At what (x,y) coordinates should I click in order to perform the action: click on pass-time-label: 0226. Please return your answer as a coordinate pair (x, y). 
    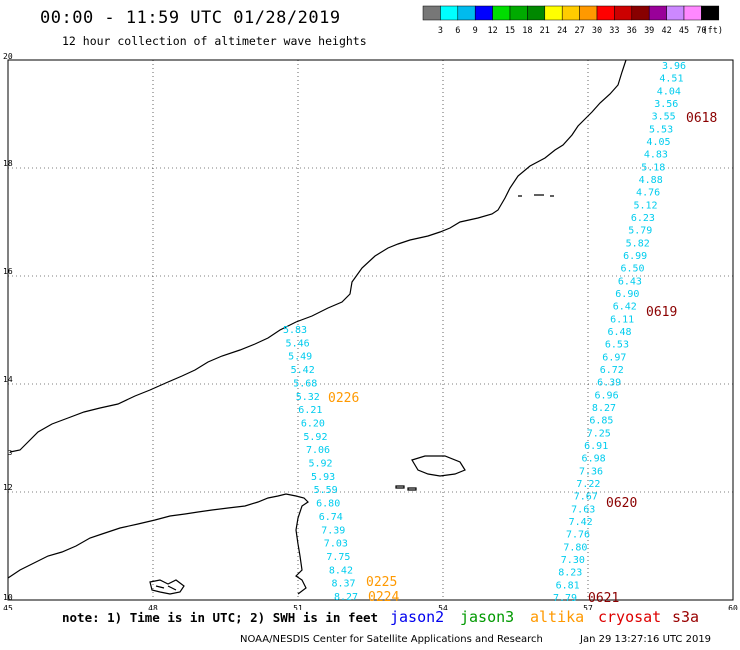
    Looking at the image, I should click on (343, 398).